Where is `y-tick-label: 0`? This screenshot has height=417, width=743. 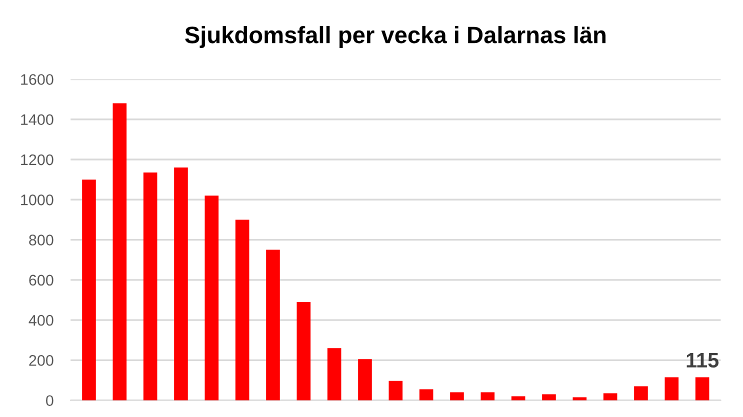
y-tick-label: 0 is located at coordinates (50, 400).